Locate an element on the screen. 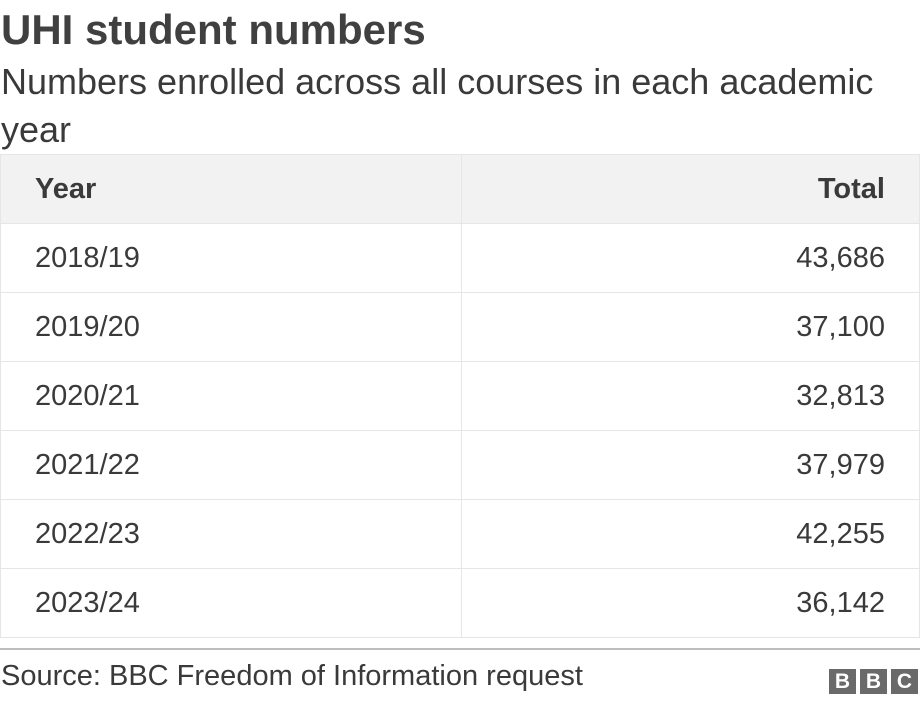  table-row: 2018/19 43,686 is located at coordinates (460, 258).